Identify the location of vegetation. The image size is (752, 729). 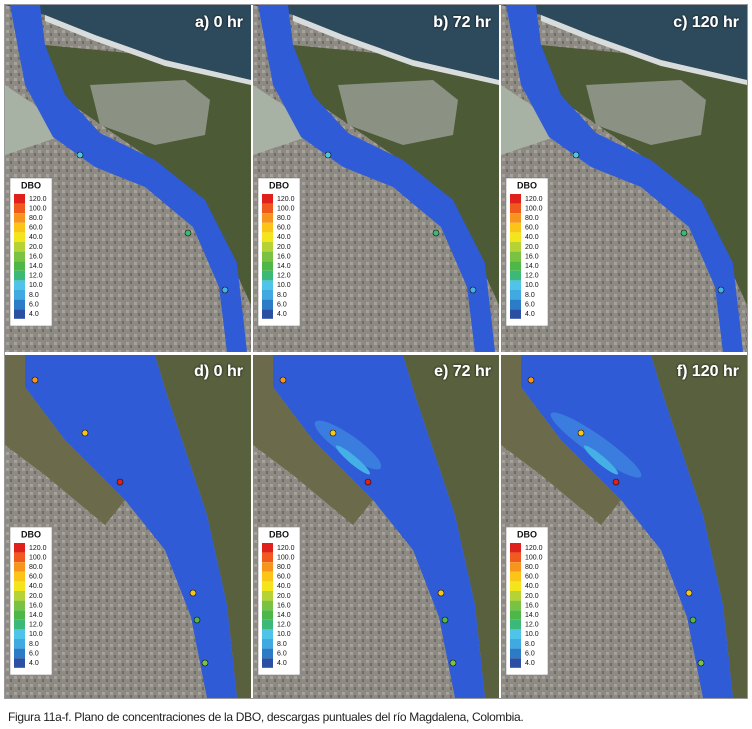
(451, 526).